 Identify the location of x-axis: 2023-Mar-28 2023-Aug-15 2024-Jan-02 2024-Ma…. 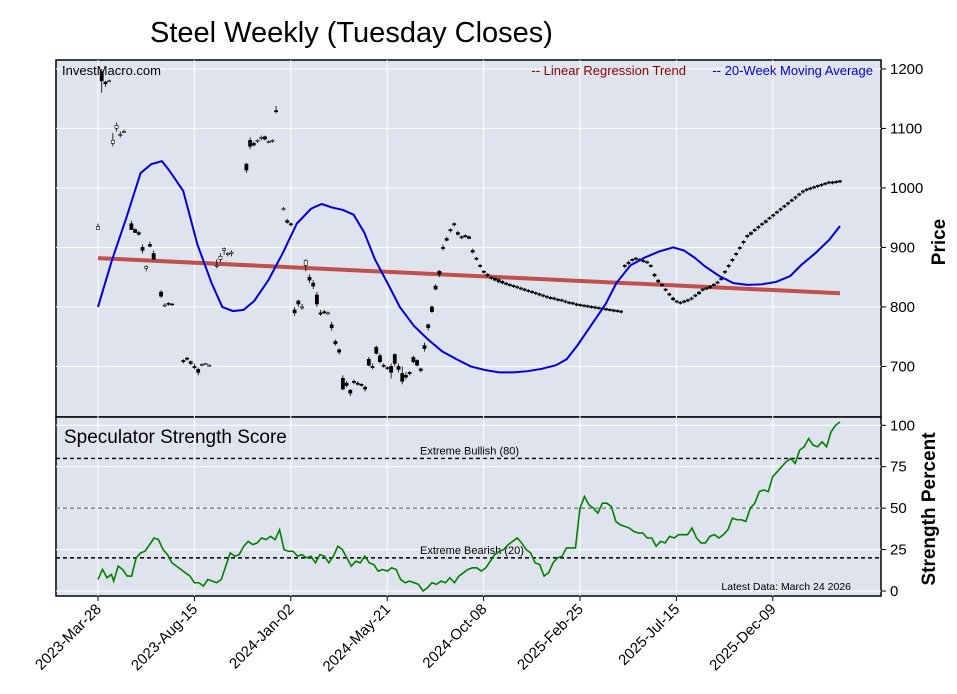
(406, 635).